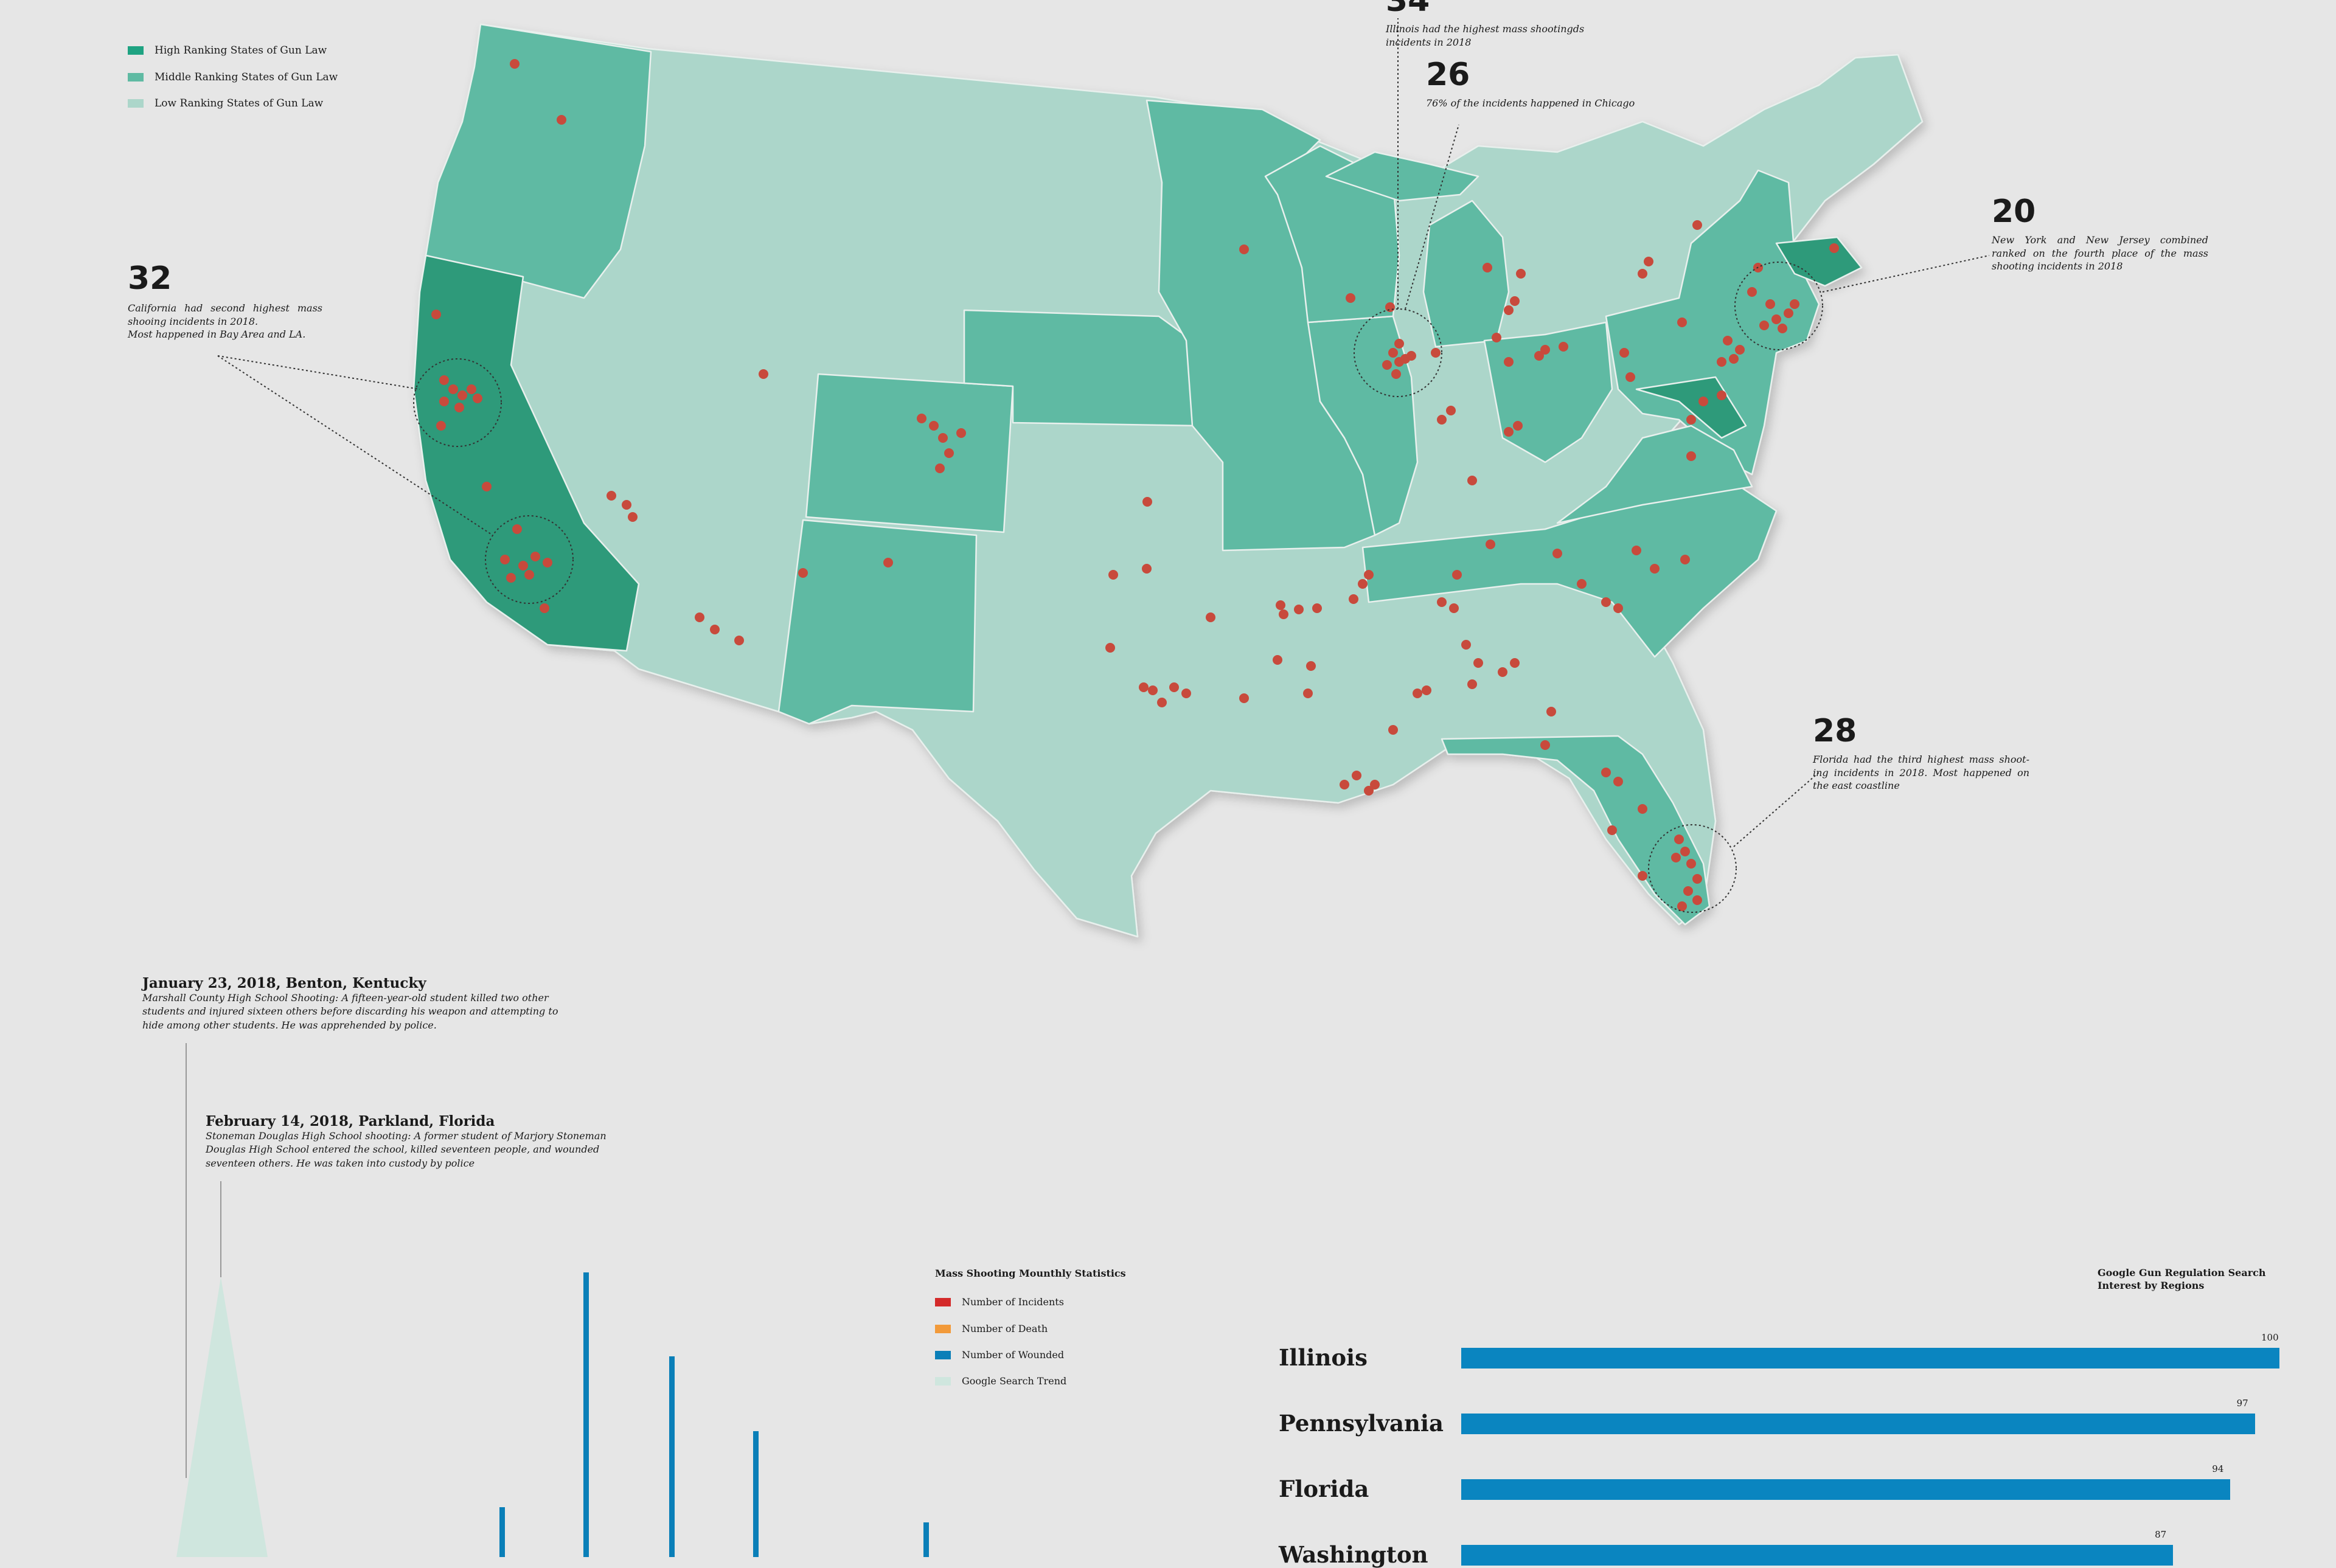  What do you see at coordinates (2270, 1338) in the screenshot?
I see `bar-value-label: 100` at bounding box center [2270, 1338].